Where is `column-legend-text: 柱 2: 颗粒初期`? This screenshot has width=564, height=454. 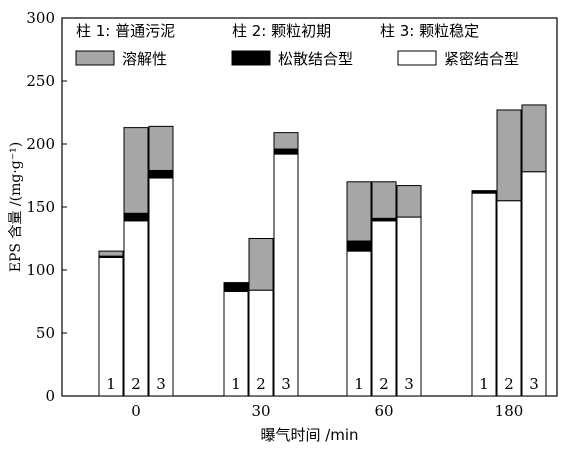 column-legend-text: 柱 2: 颗粒初期 is located at coordinates (281, 31).